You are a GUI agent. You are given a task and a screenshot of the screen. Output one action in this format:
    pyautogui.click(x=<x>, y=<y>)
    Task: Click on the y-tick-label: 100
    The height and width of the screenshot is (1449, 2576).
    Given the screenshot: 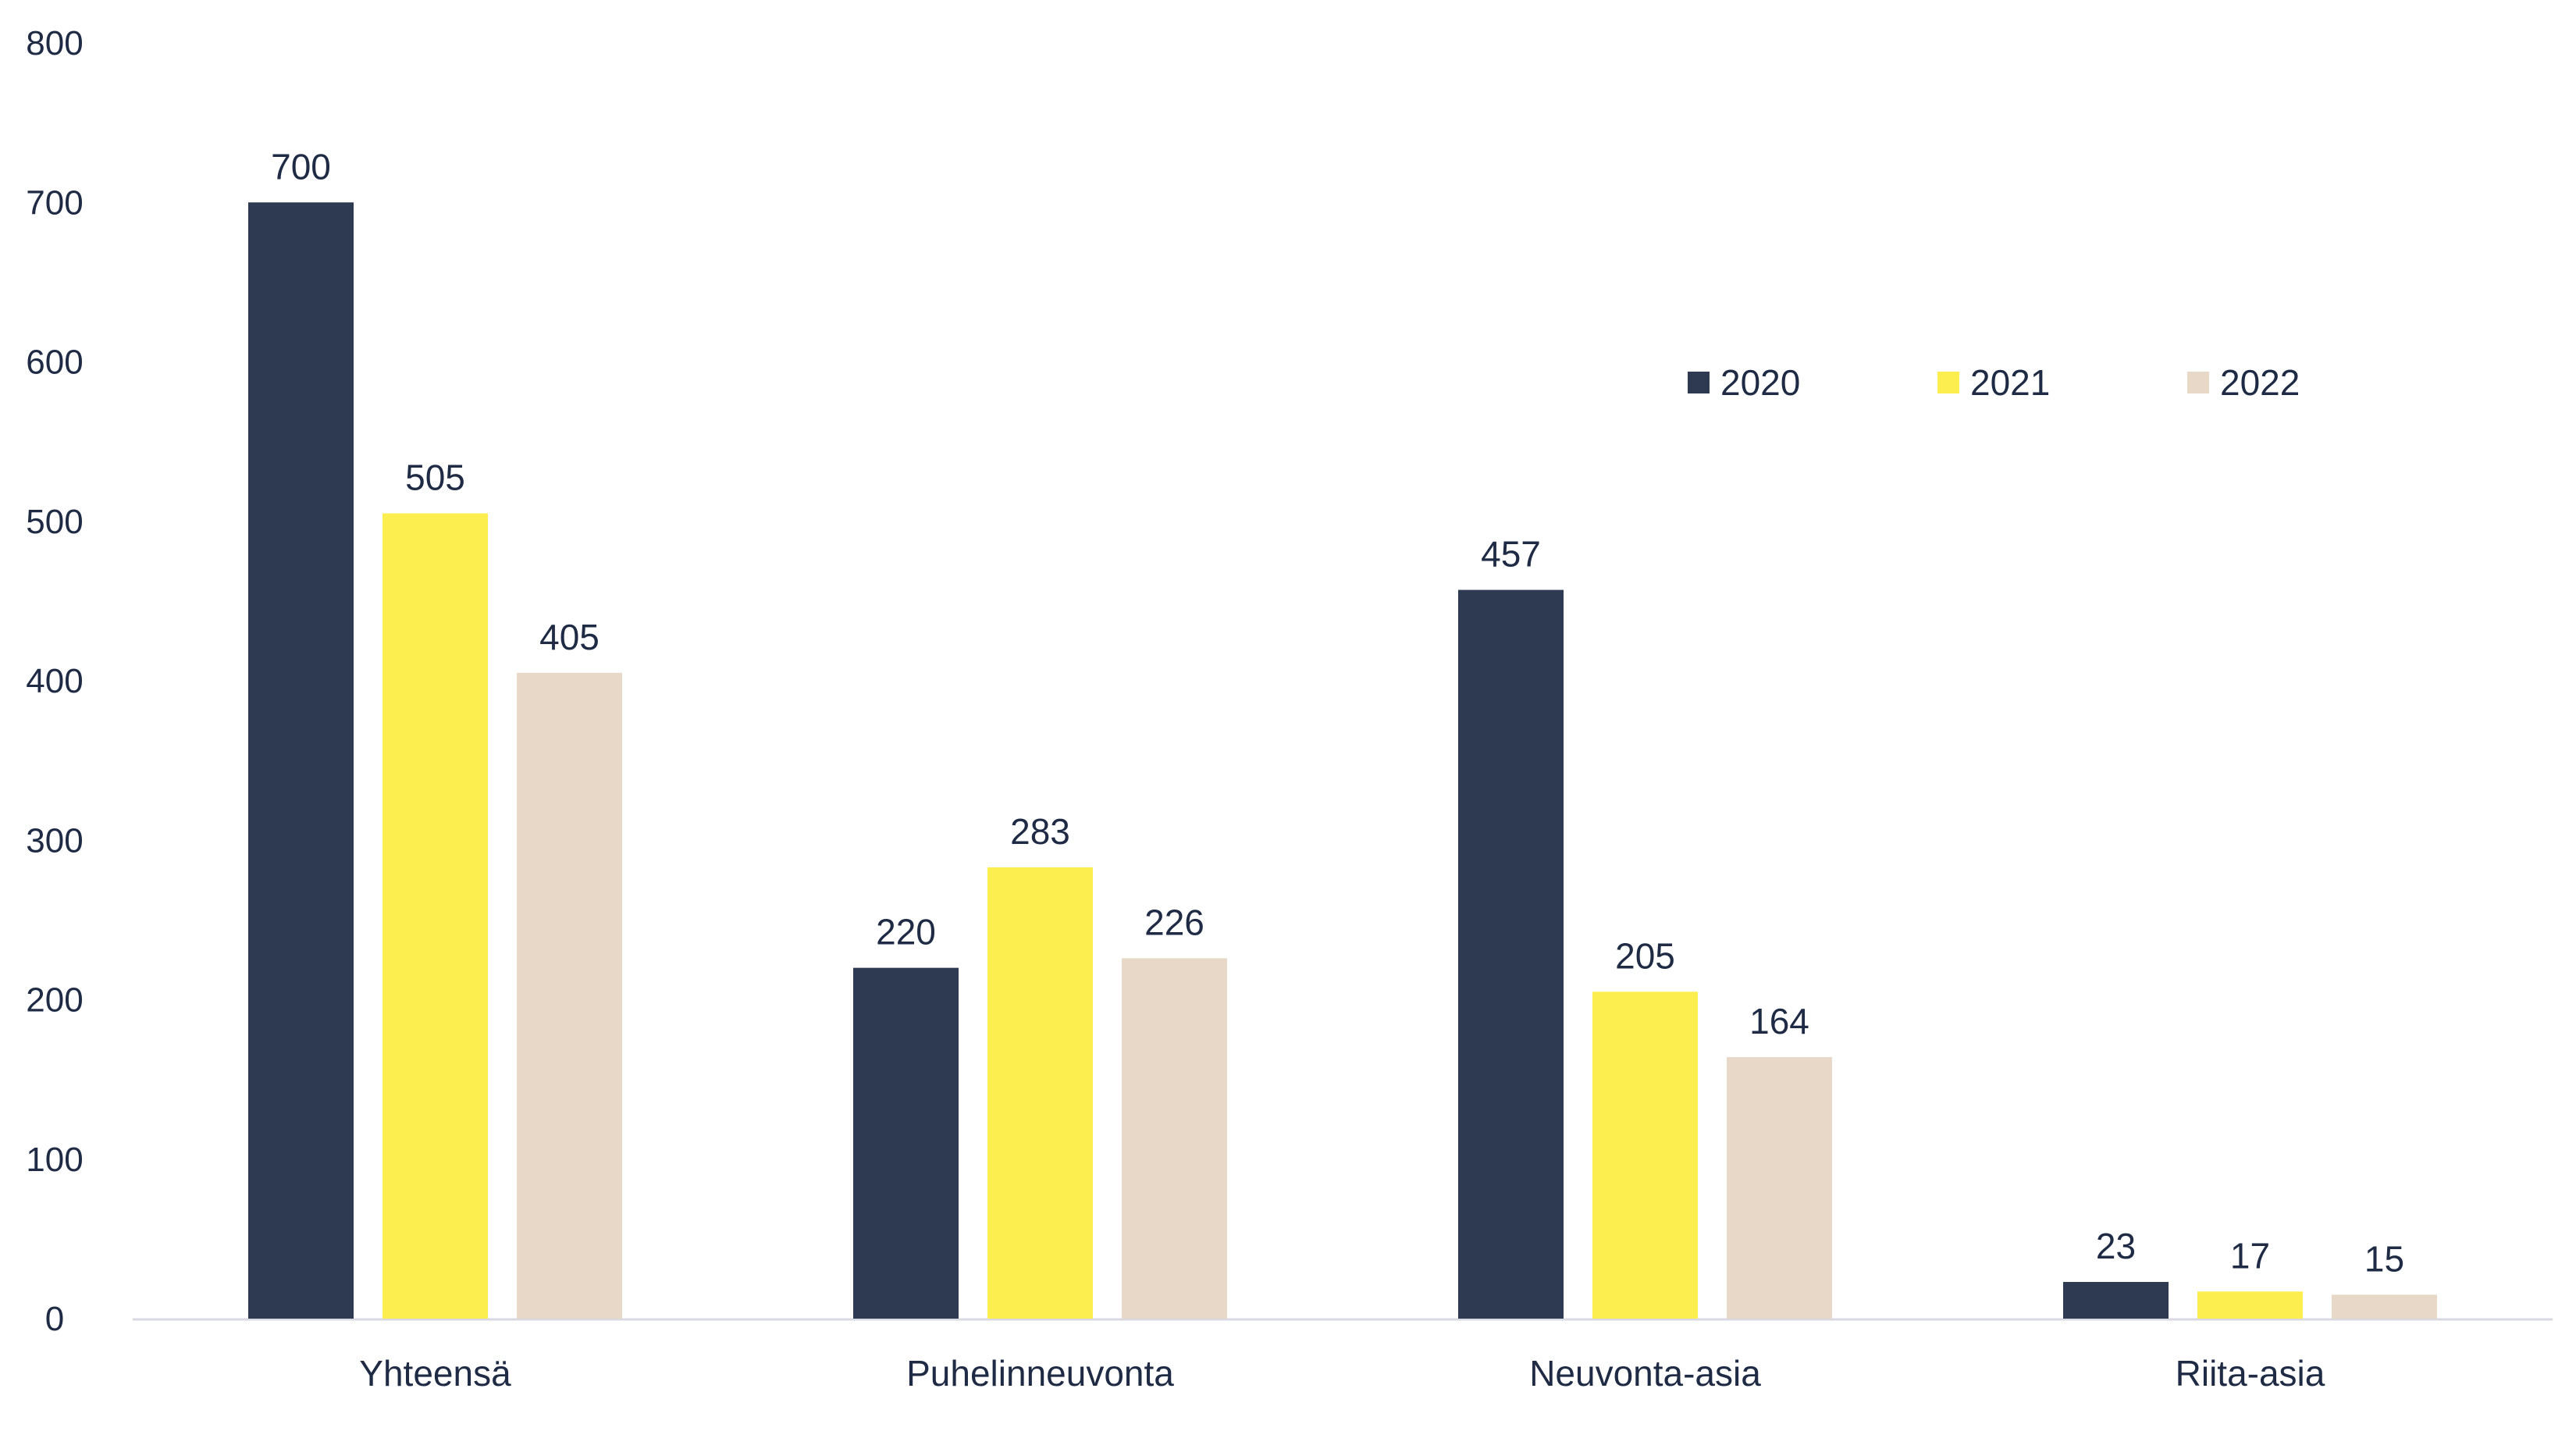 What is the action you would take?
    pyautogui.click(x=54, y=1160)
    